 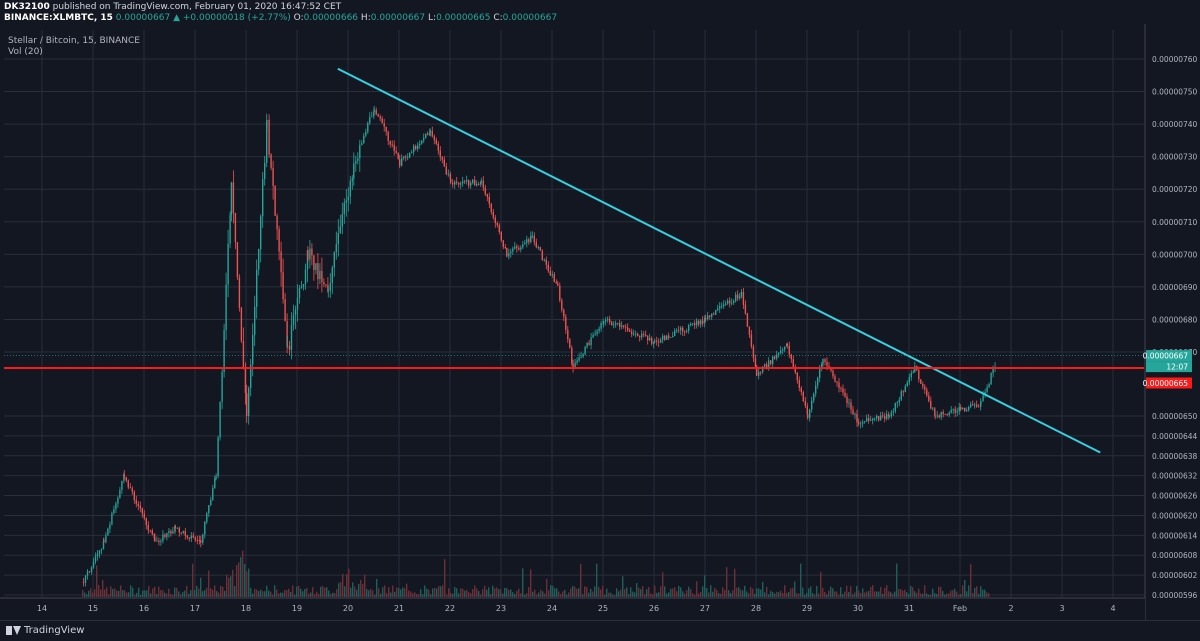 What do you see at coordinates (654, 608) in the screenshot?
I see `time-tick-label: 26` at bounding box center [654, 608].